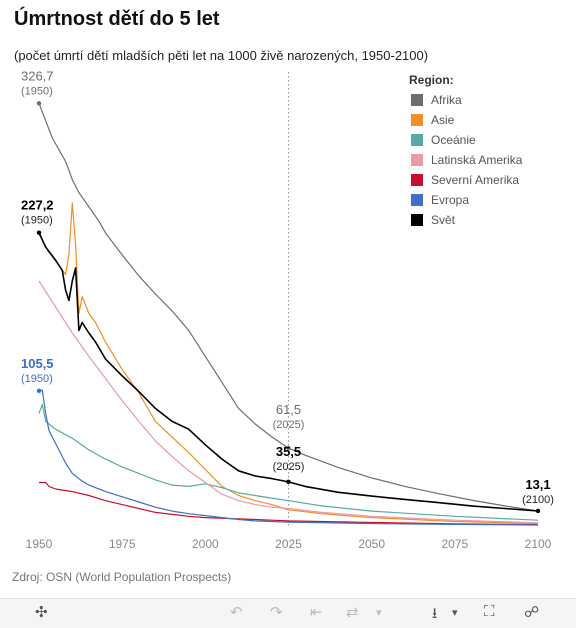 This screenshot has height=628, width=576. Describe the element at coordinates (379, 613) in the screenshot. I see `refresh-dropdown-icon: ▾` at that location.